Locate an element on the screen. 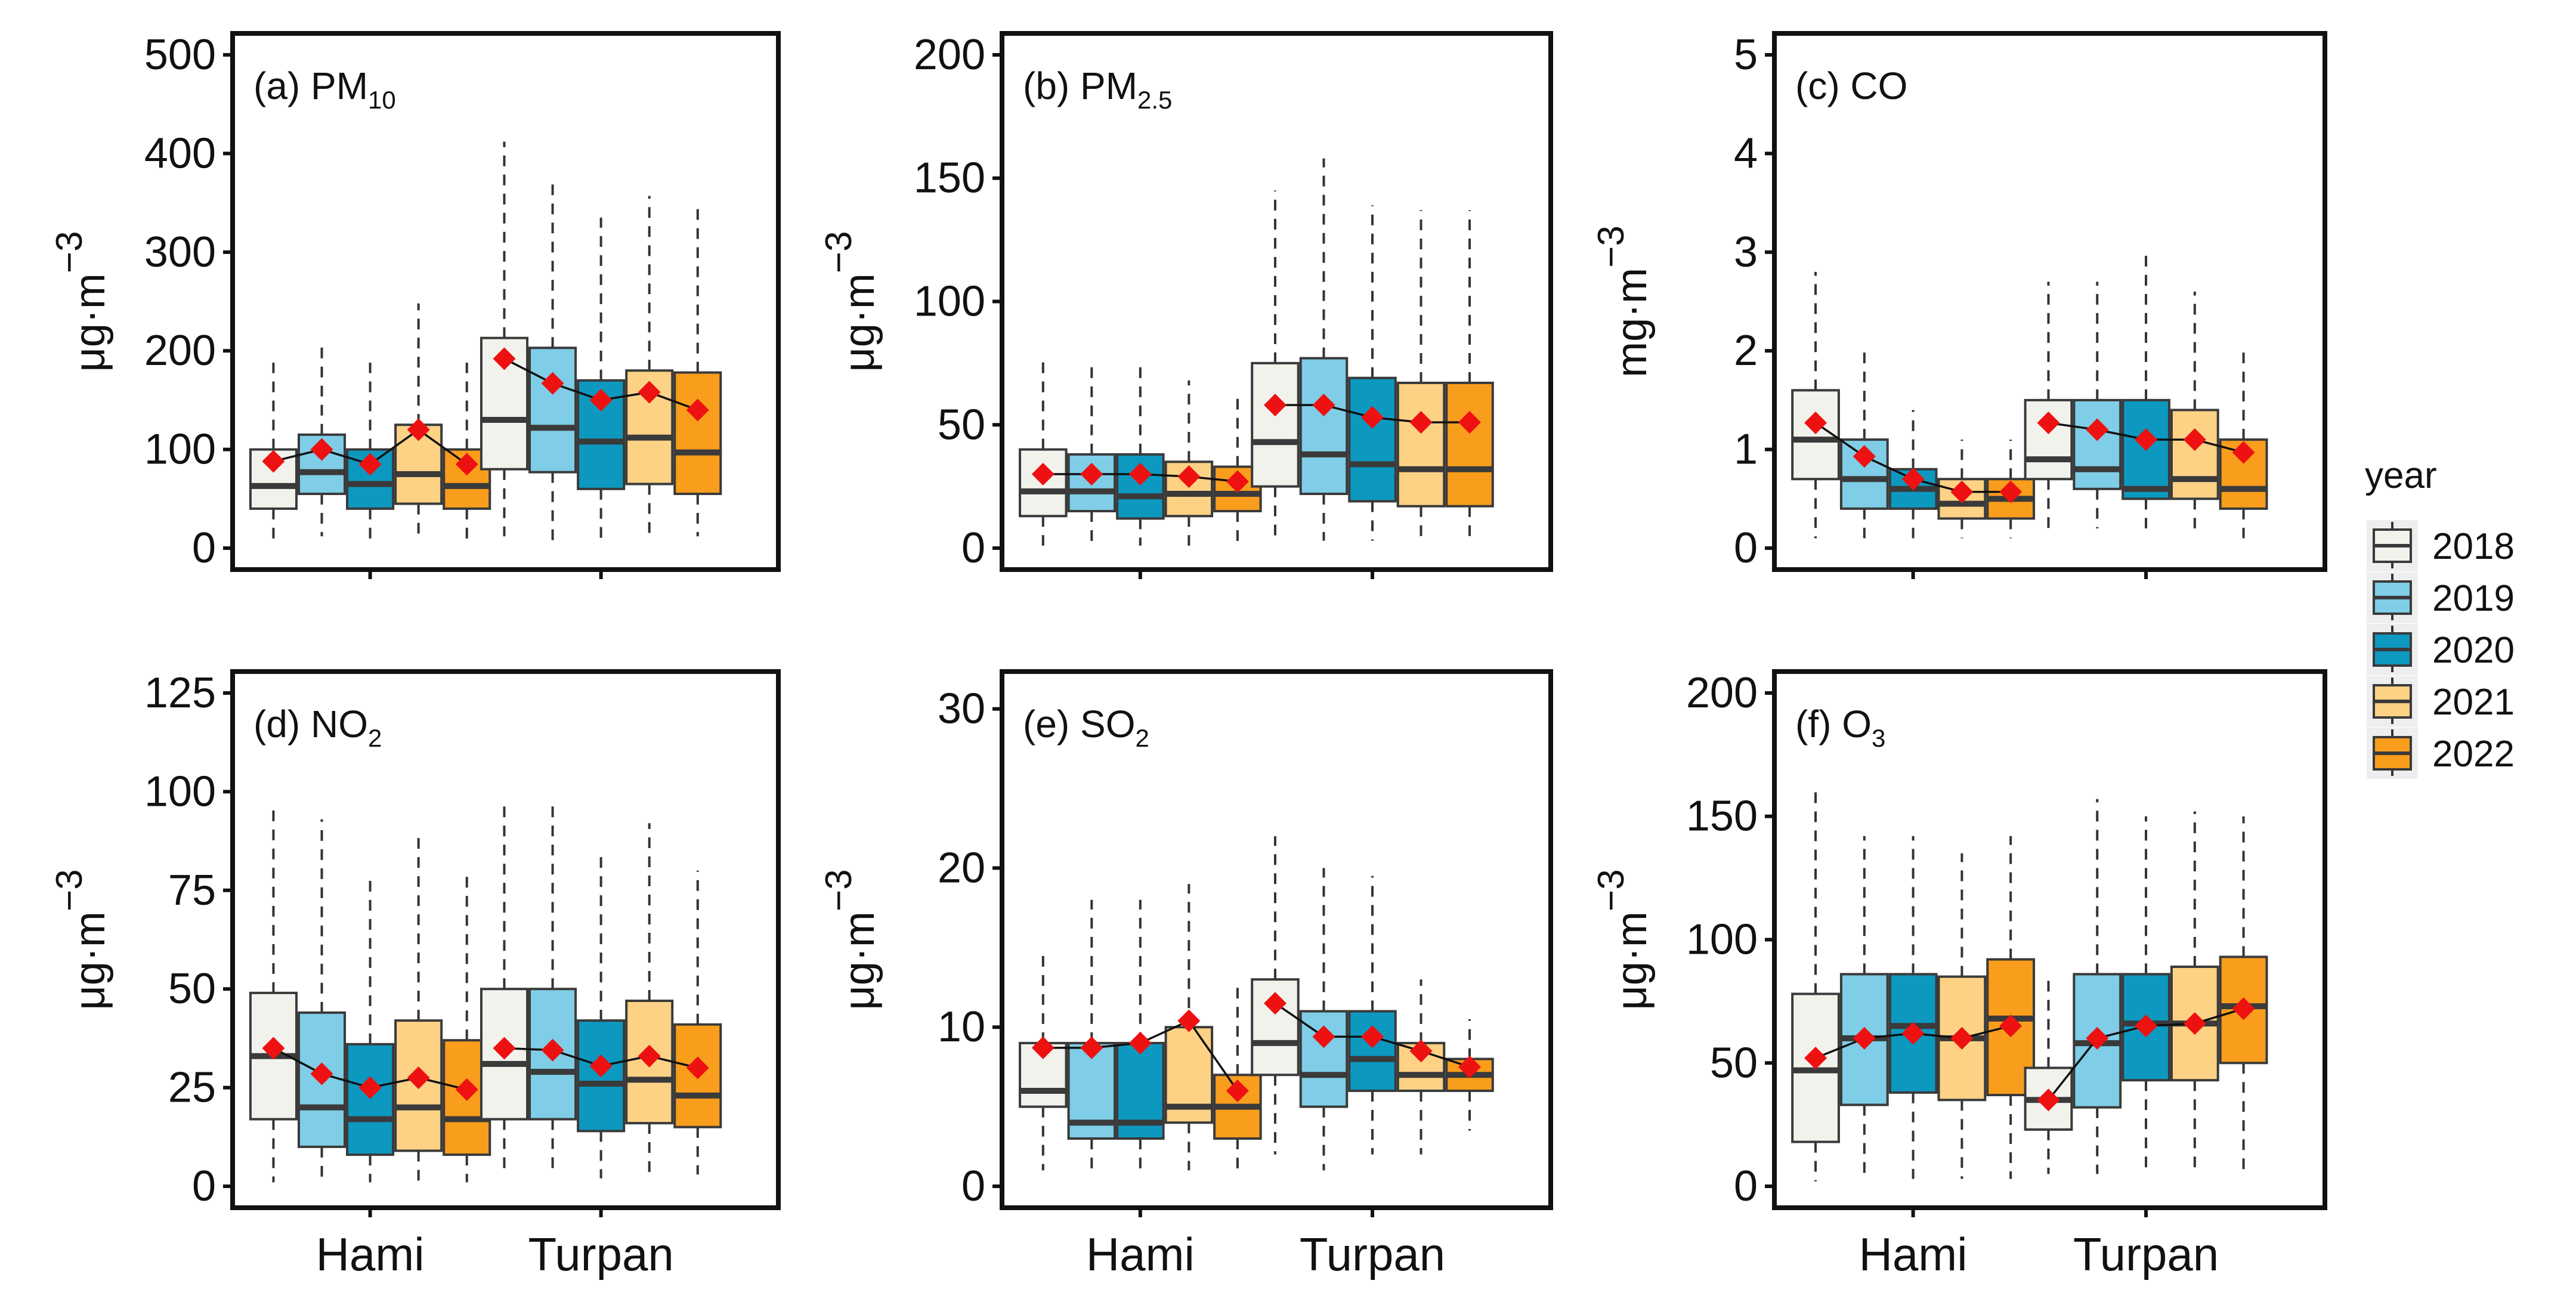  y-tick-label: 500 is located at coordinates (180, 55).